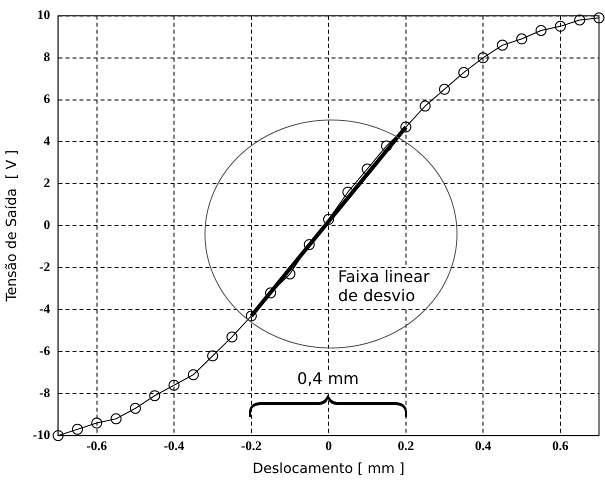 The image size is (605, 482). Describe the element at coordinates (45, 308) in the screenshot. I see `y-tick-label: -4` at that location.